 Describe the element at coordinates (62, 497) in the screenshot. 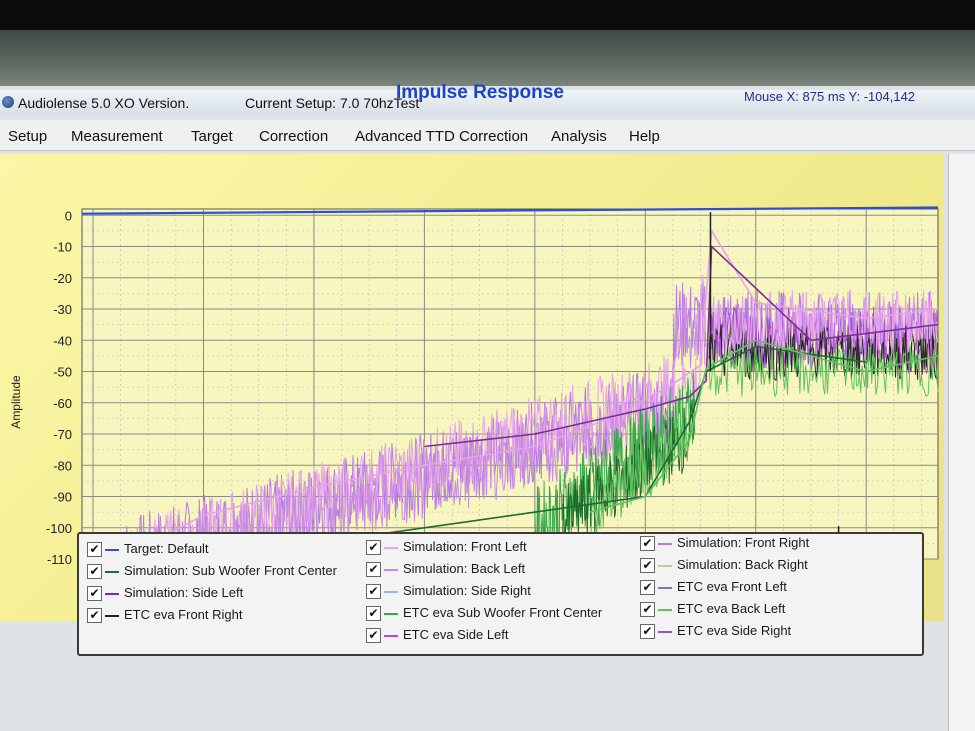

I see `y-tick-label: -90` at that location.